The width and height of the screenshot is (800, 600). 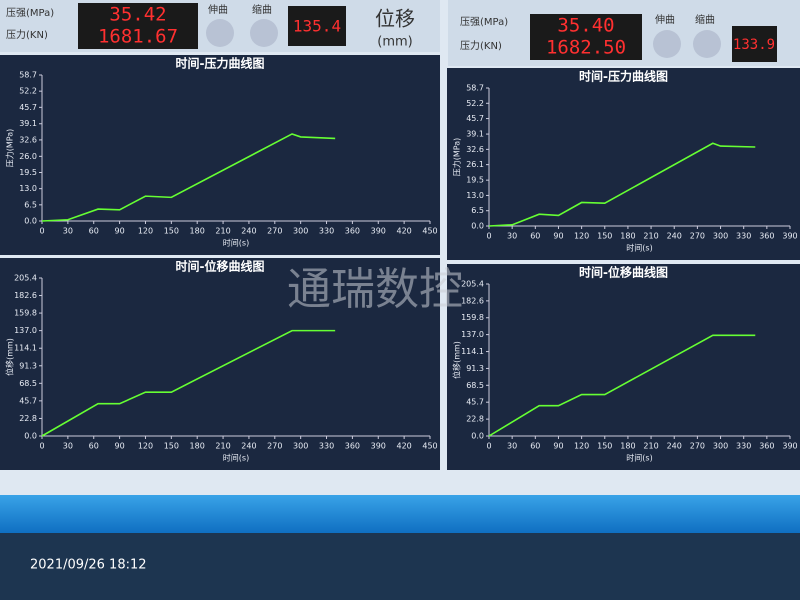 I want to click on x-tick-label: 330, so click(x=743, y=446).